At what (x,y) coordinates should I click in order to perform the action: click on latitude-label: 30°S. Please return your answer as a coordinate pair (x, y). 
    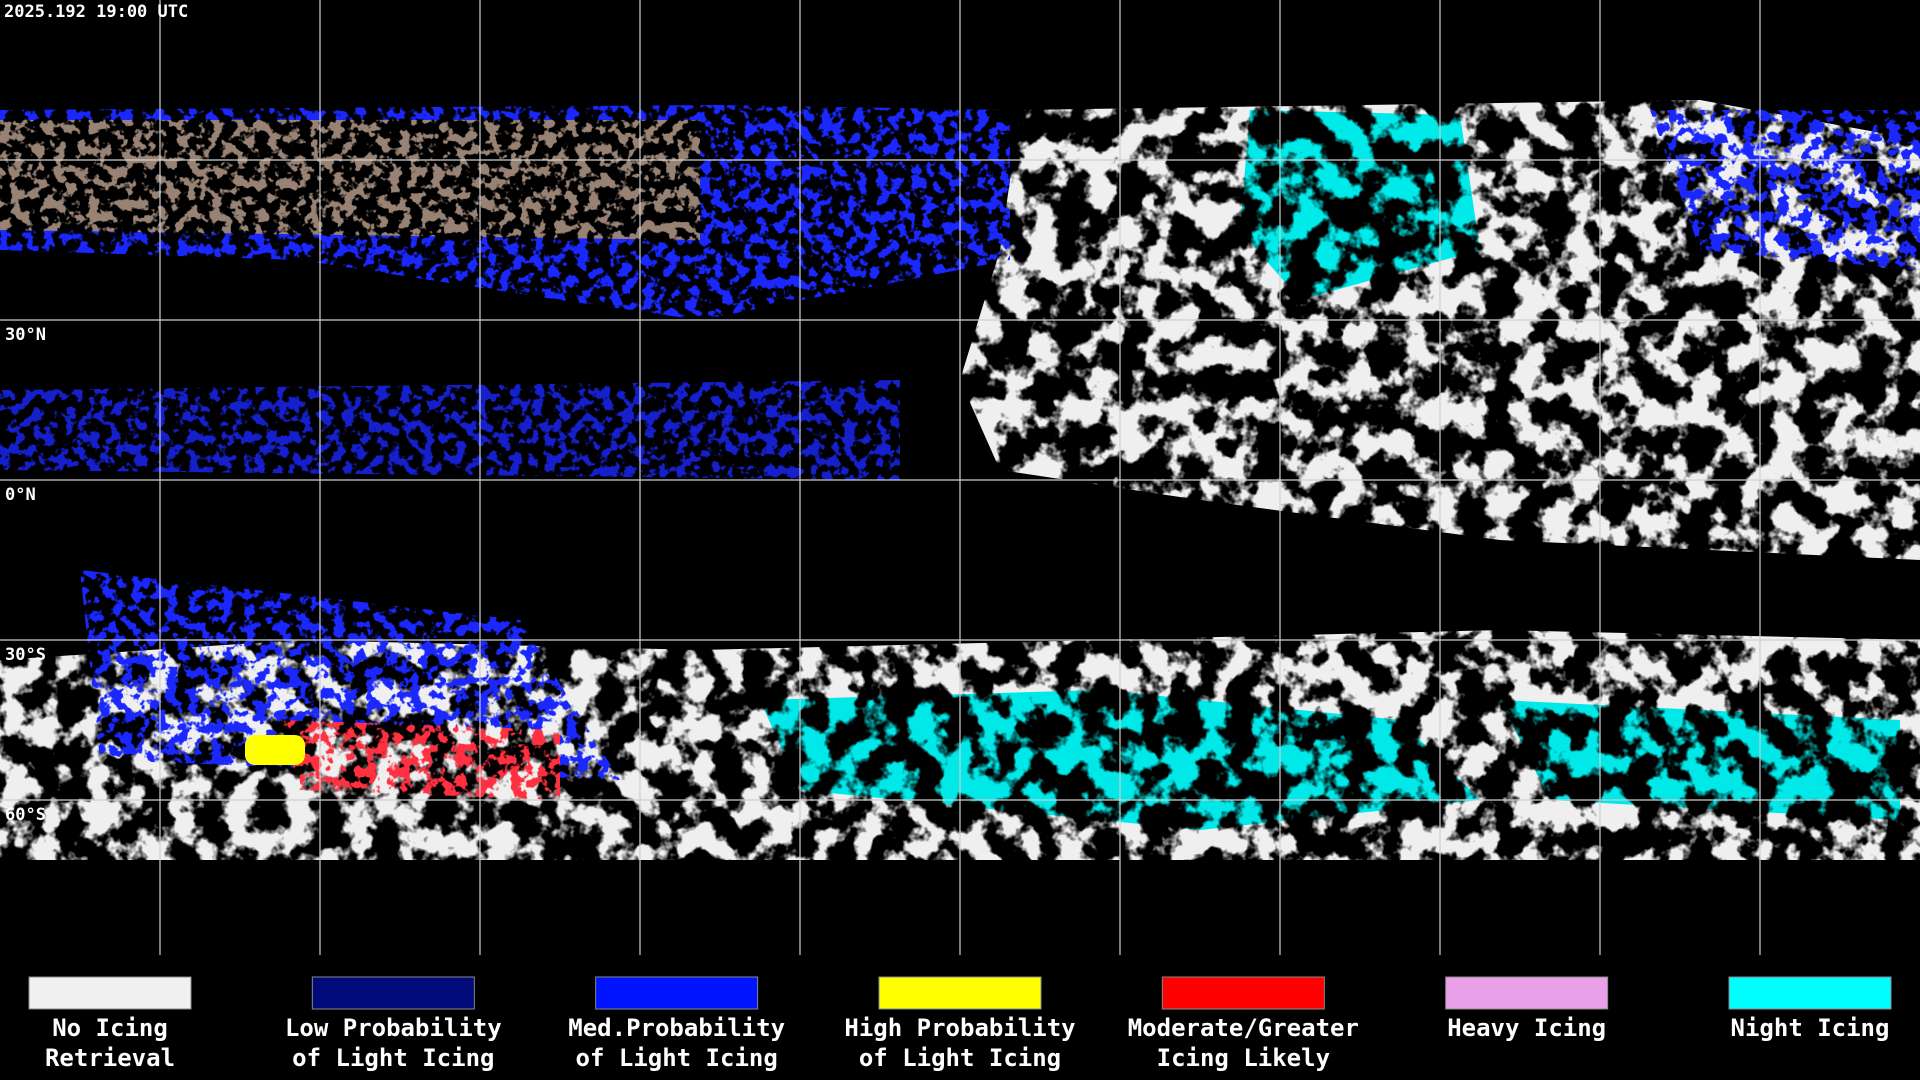
    Looking at the image, I should click on (25, 655).